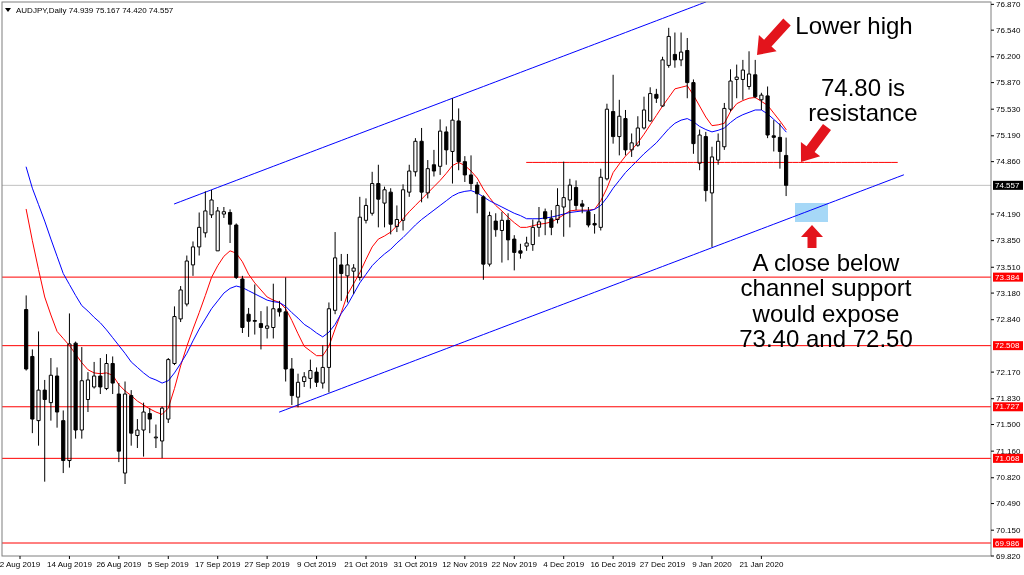  I want to click on x-tick-label: 27 Dec 2019, so click(662, 564).